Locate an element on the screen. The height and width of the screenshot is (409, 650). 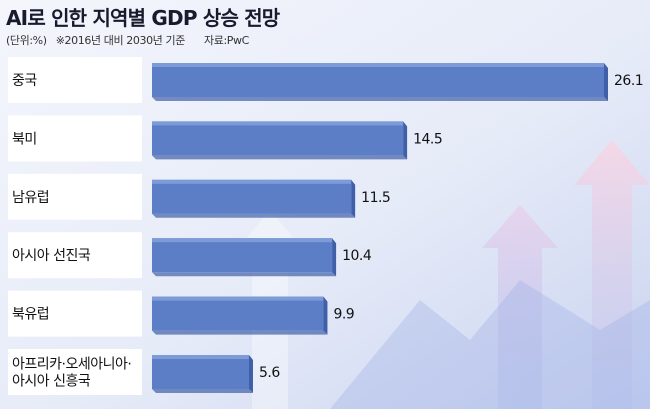
category-label-line: 북유럽 is located at coordinates (30, 315).